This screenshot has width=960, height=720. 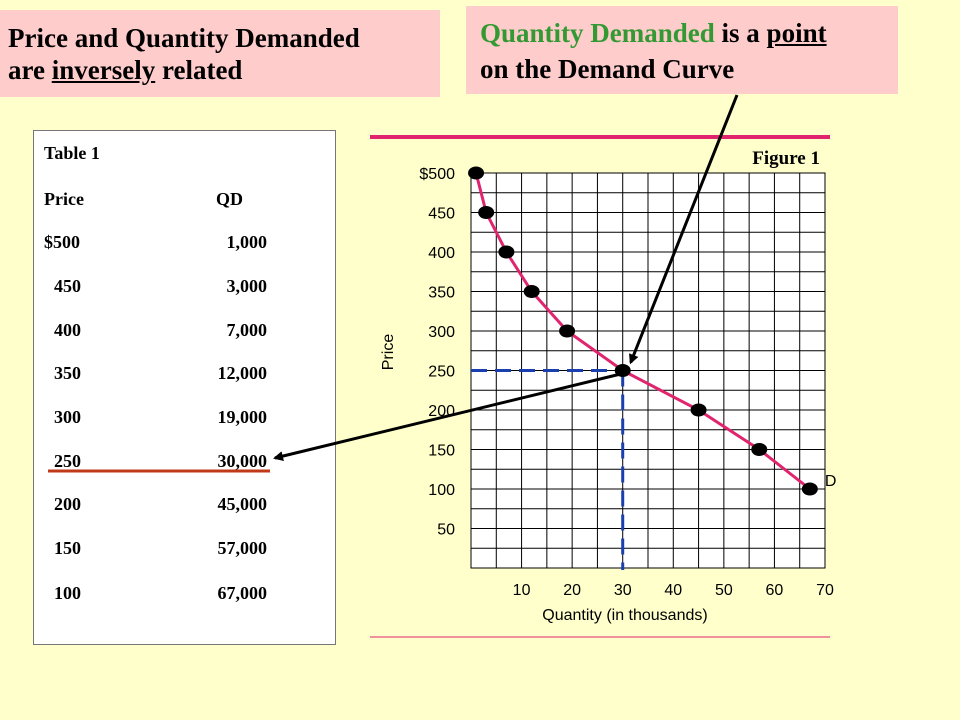 I want to click on table-cell-qd: 45,000, so click(x=242, y=504).